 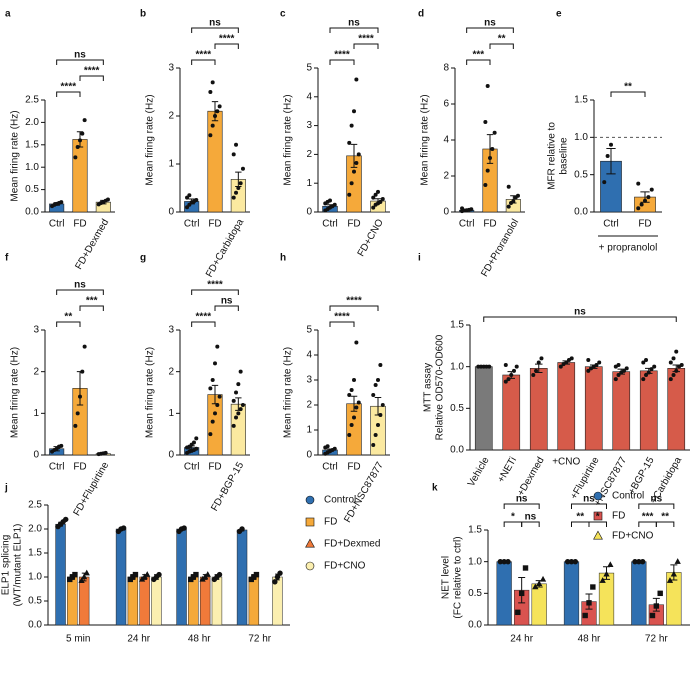 I want to click on x-tick-label: 72 hr, so click(x=259, y=639).